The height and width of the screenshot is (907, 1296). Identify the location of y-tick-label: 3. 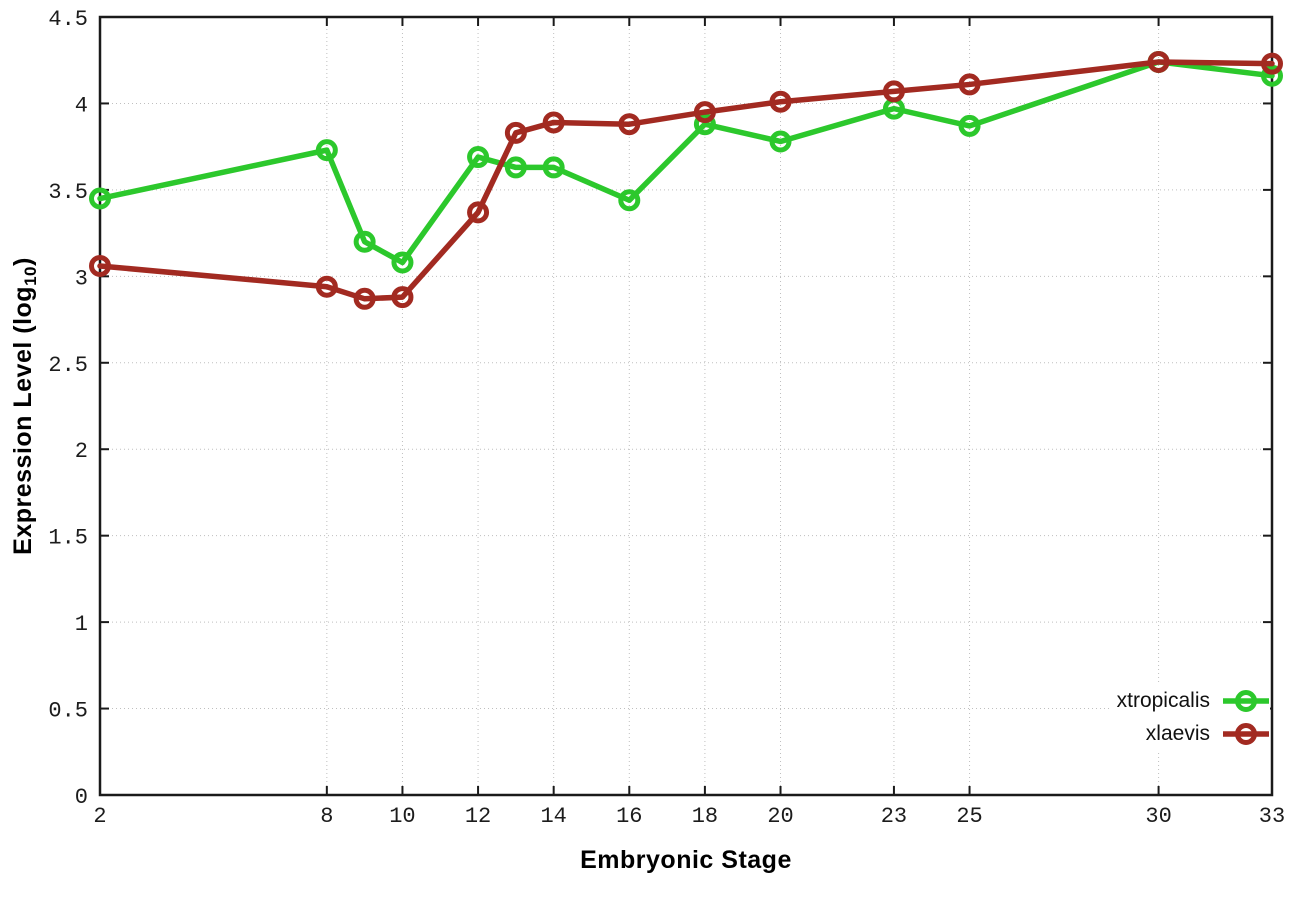
(81, 278).